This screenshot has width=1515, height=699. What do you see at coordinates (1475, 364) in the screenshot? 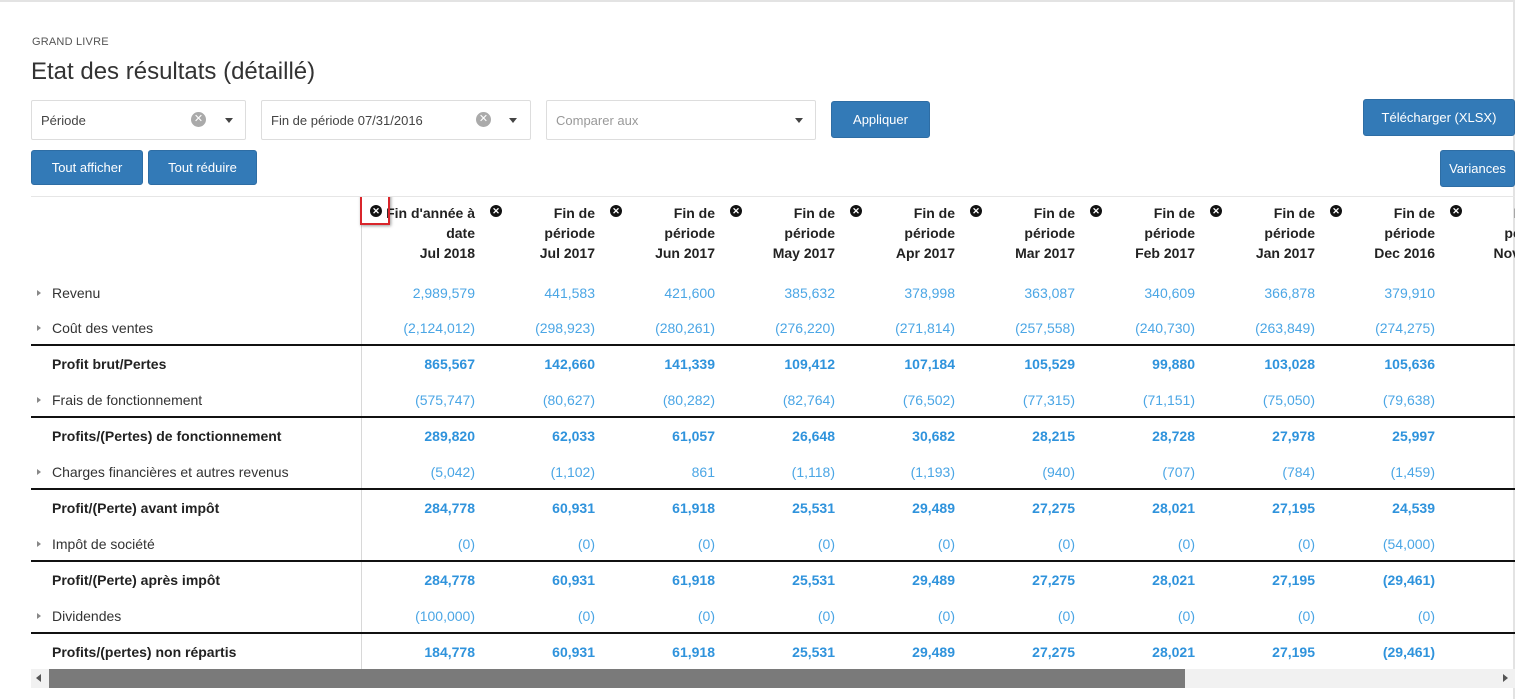
I see `table-cell: 10` at bounding box center [1475, 364].